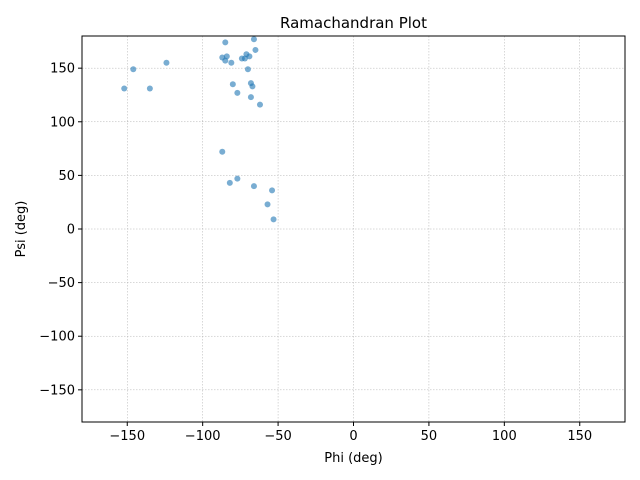 This screenshot has height=480, width=640. What do you see at coordinates (60, 230) in the screenshot?
I see `y-axis-ticks: −150 −100 −50 0 50 100 150` at bounding box center [60, 230].